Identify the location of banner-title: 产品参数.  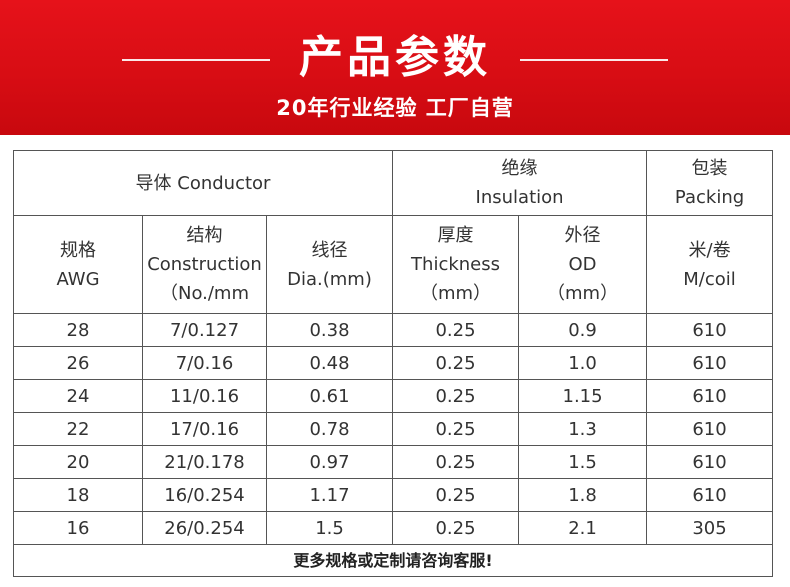
(395, 57).